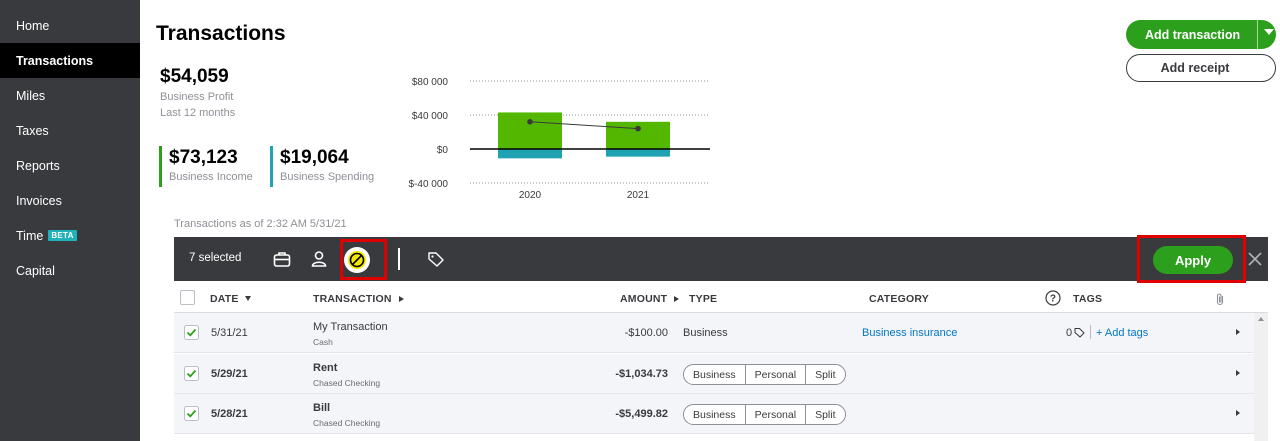 This screenshot has height=441, width=1280. I want to click on row-transaction-name: My Transaction, so click(350, 327).